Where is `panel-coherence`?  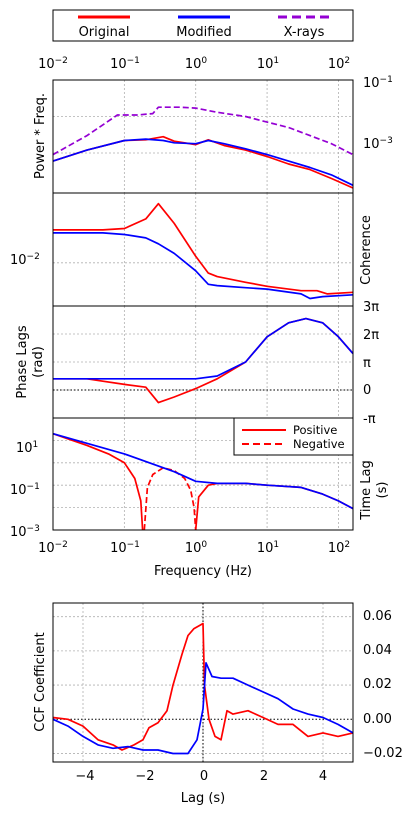
panel-coherence is located at coordinates (203, 249).